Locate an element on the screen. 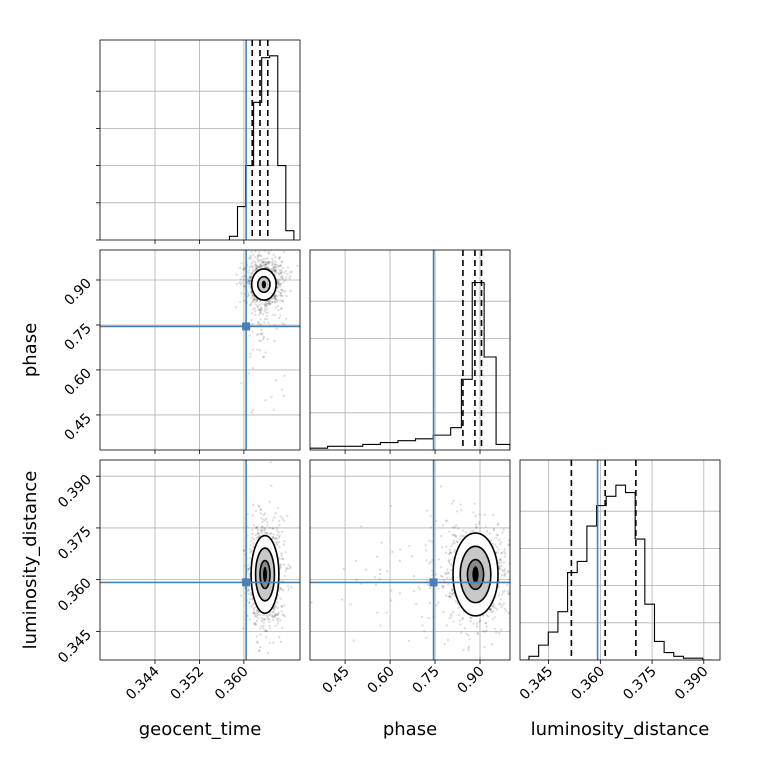  ytick-label-luminosity_distance-1: 0.360 is located at coordinates (75, 595).